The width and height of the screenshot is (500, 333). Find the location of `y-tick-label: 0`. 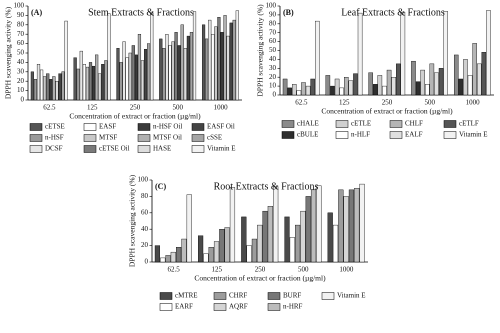

y-tick-label: 0 is located at coordinates (23, 100).